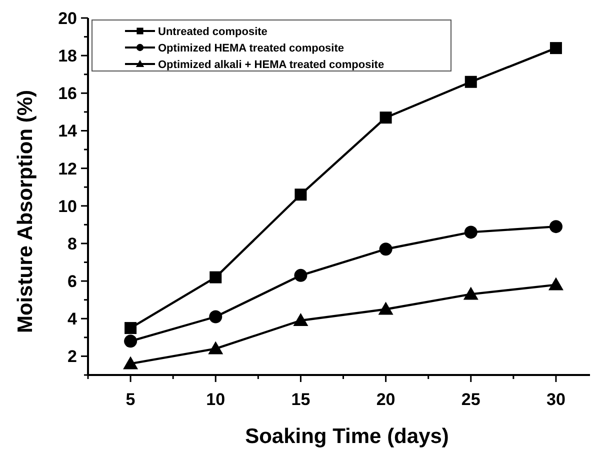 This screenshot has width=592, height=450. I want to click on x-axis-title: Soaking Time (days), so click(347, 436).